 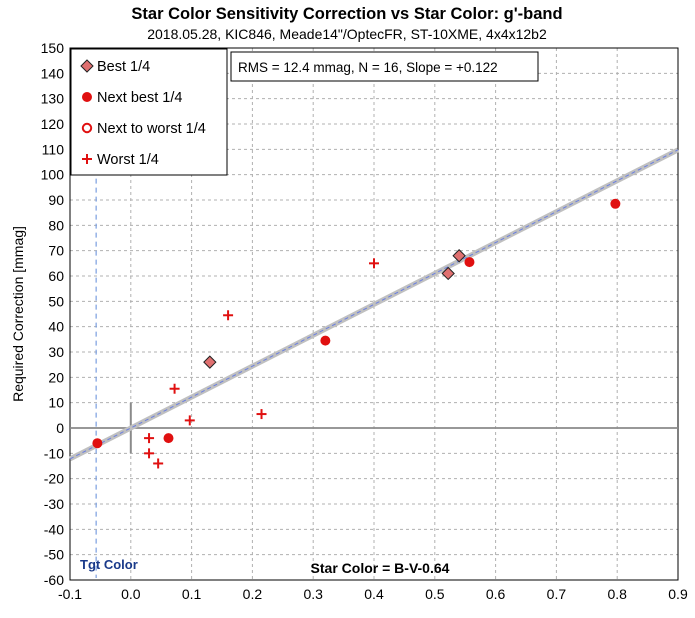 What do you see at coordinates (109, 564) in the screenshot?
I see `target-color-label: Tgt Color` at bounding box center [109, 564].